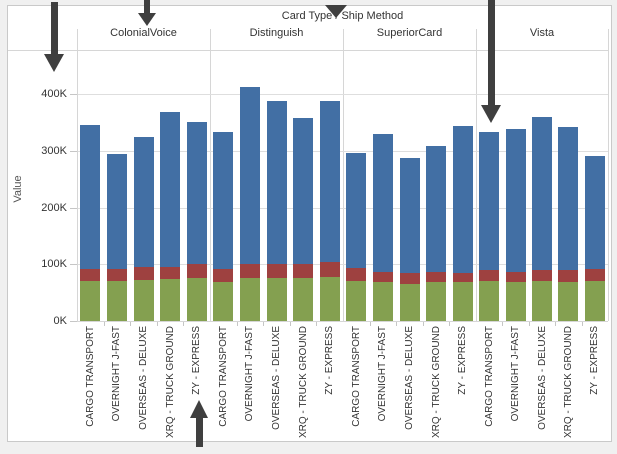  I want to click on y-tick-label: 300K, so click(54, 150).